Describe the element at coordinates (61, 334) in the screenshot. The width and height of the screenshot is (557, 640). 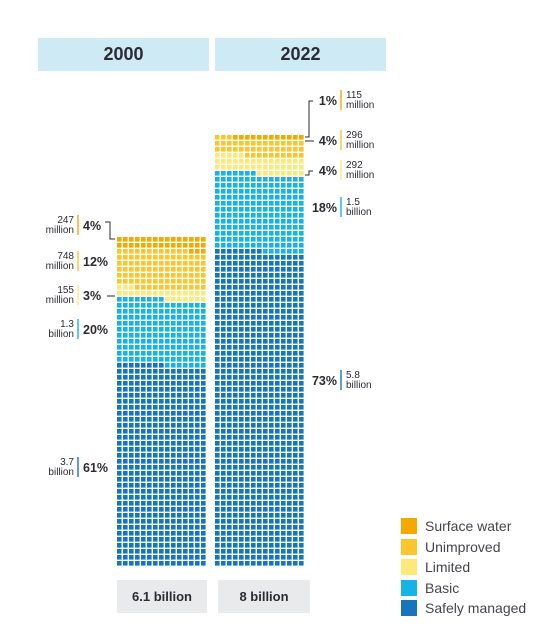
I see `amount-2000-basic-unit: billion` at that location.